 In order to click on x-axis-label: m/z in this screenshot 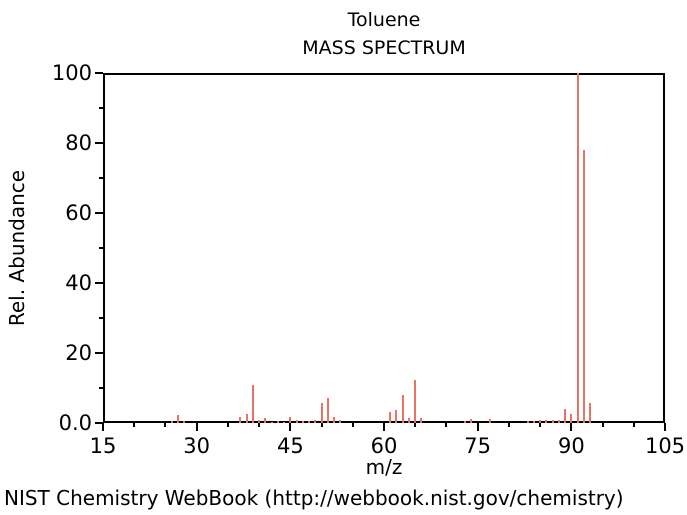, I will do `click(384, 467)`.